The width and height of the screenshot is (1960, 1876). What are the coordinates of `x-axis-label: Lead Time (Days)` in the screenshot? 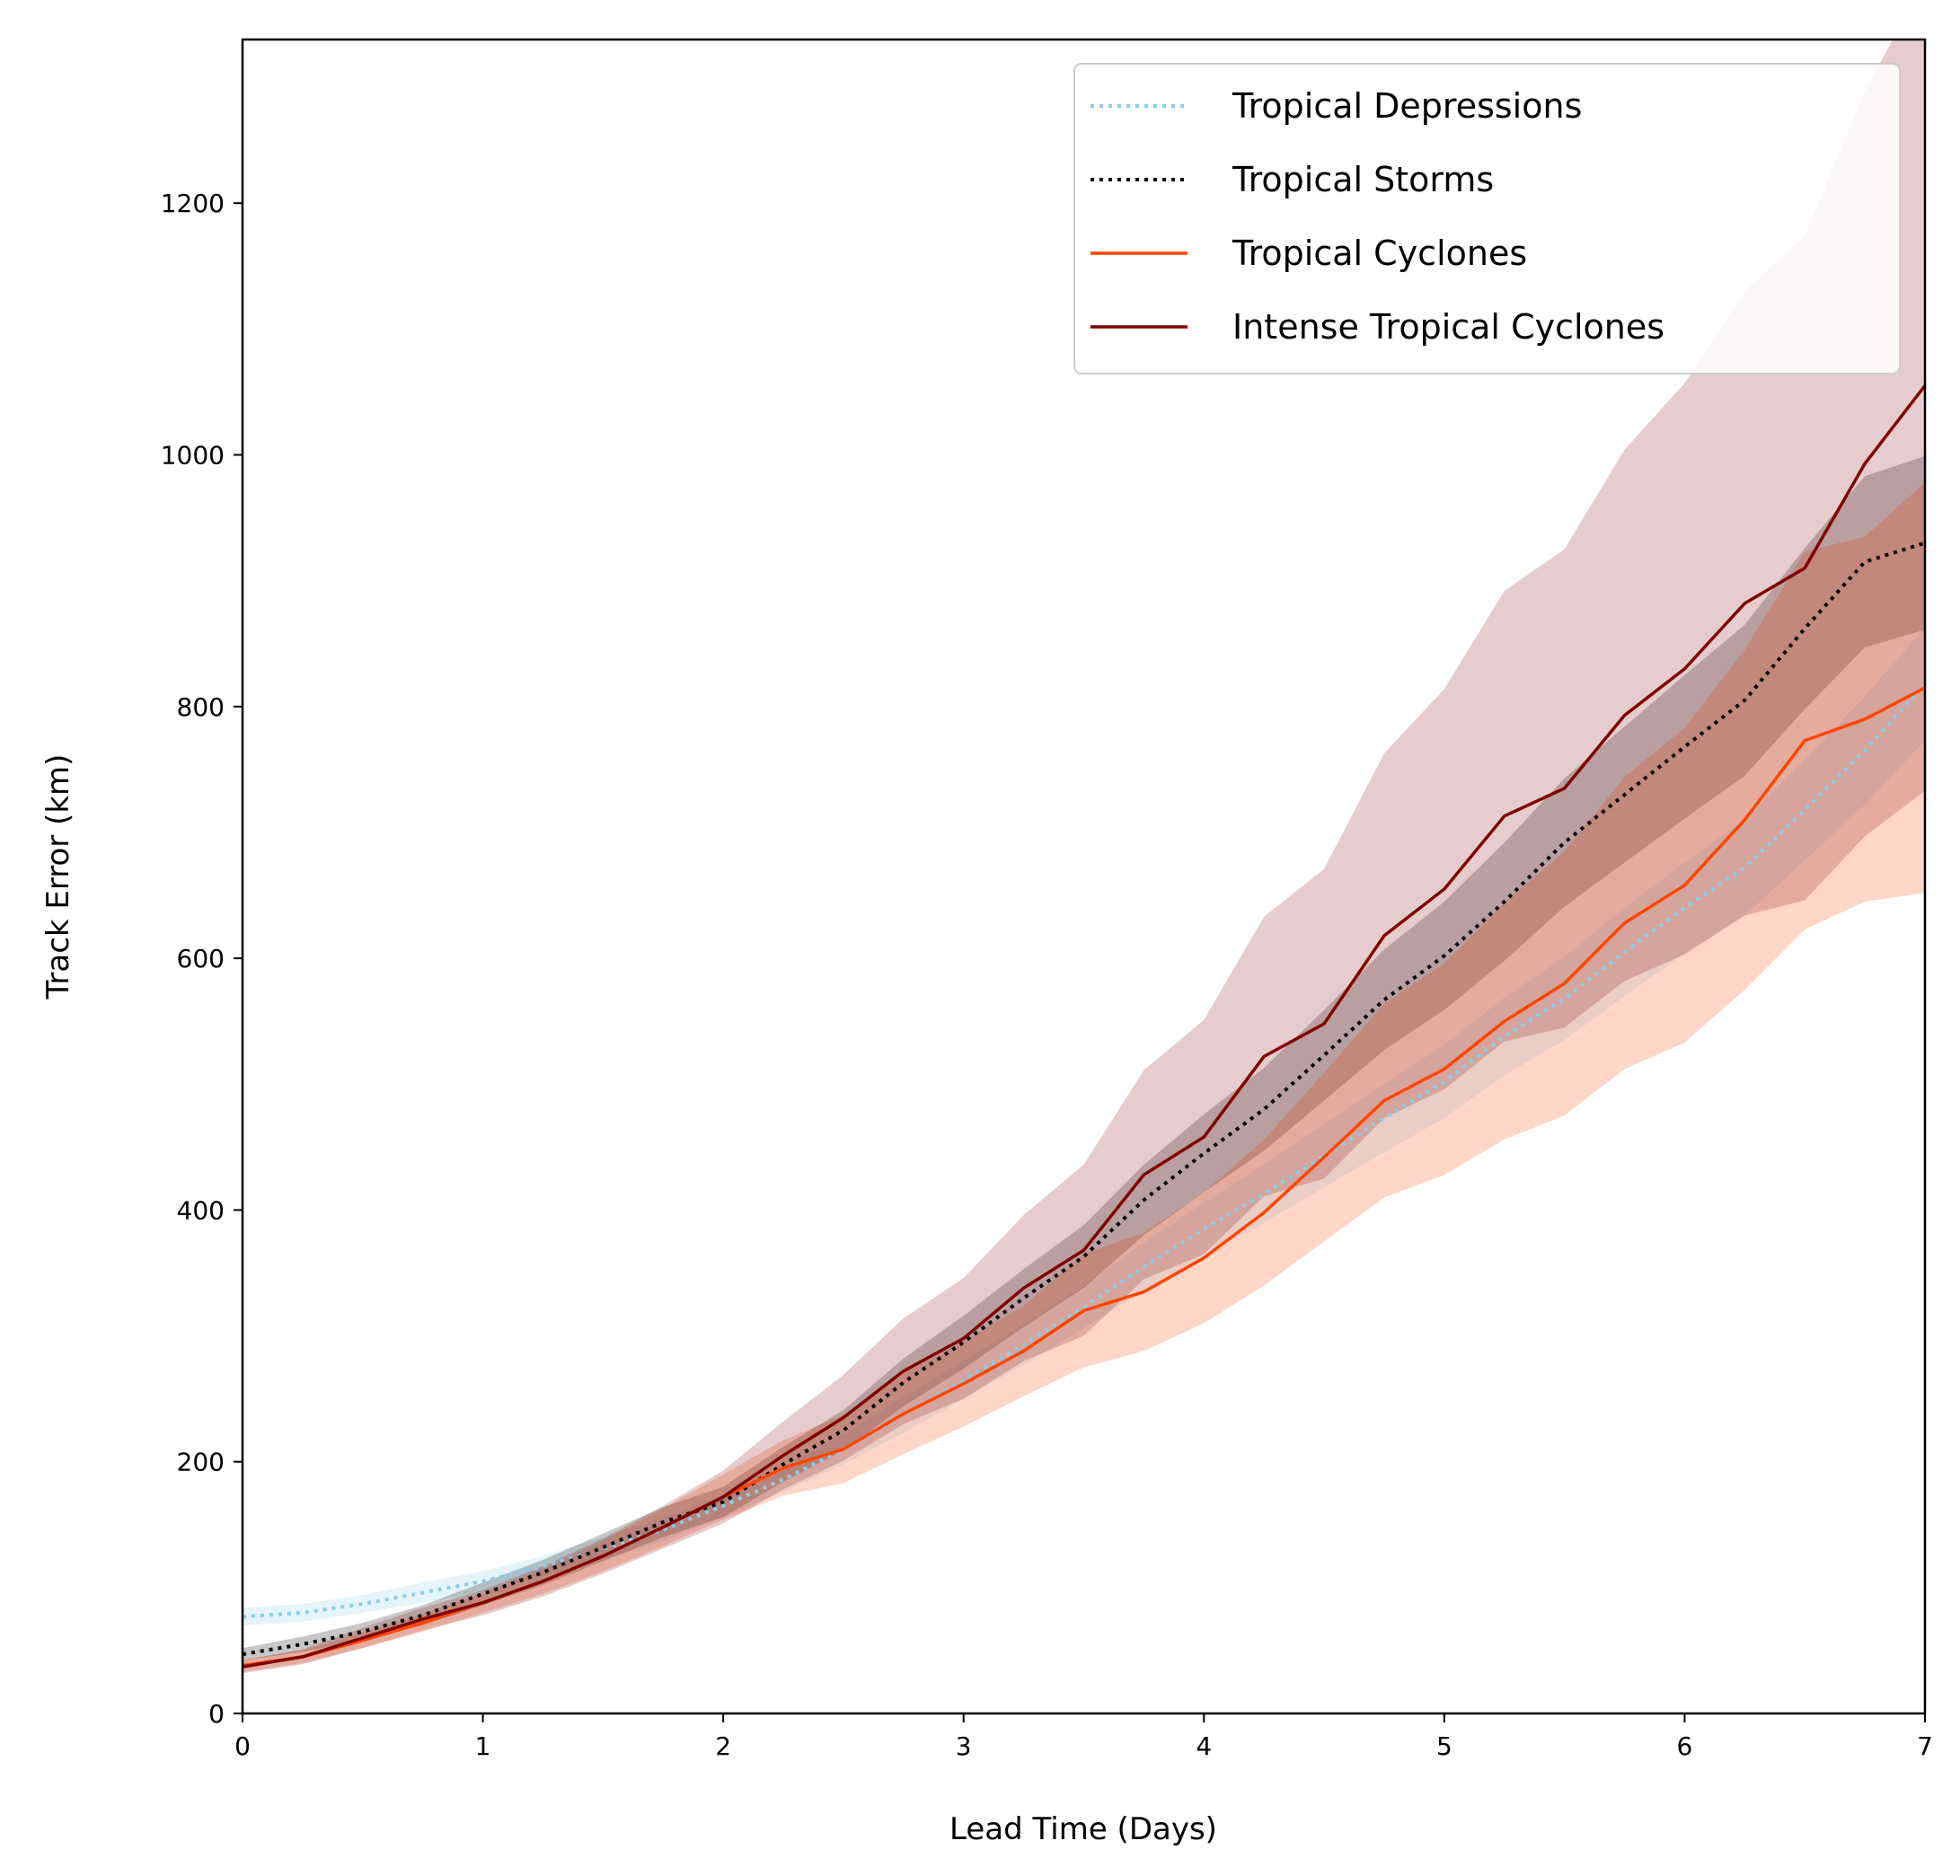 It's located at (1083, 1829).